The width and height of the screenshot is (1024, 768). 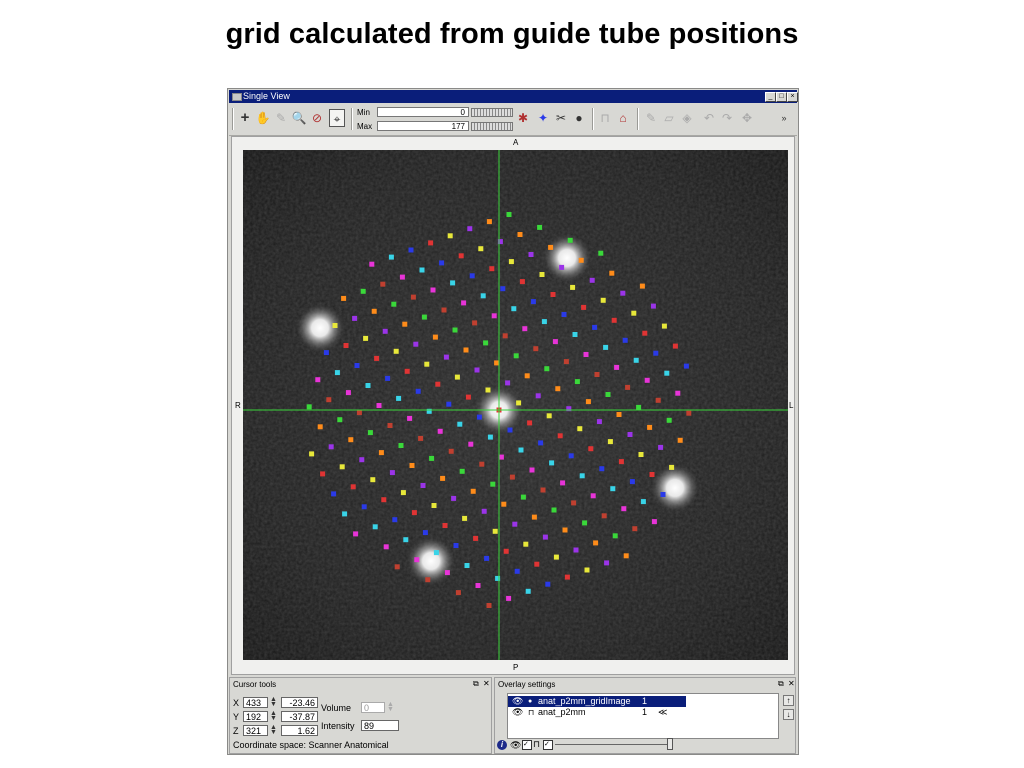 What do you see at coordinates (363, 112) in the screenshot?
I see `min-label: Min` at bounding box center [363, 112].